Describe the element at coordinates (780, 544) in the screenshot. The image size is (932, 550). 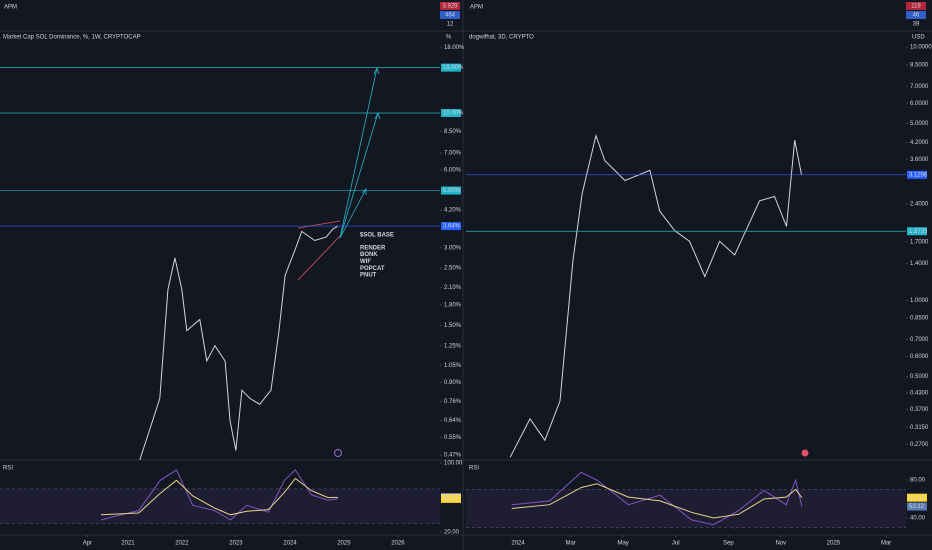
I see `x-tick-label: Nov` at that location.